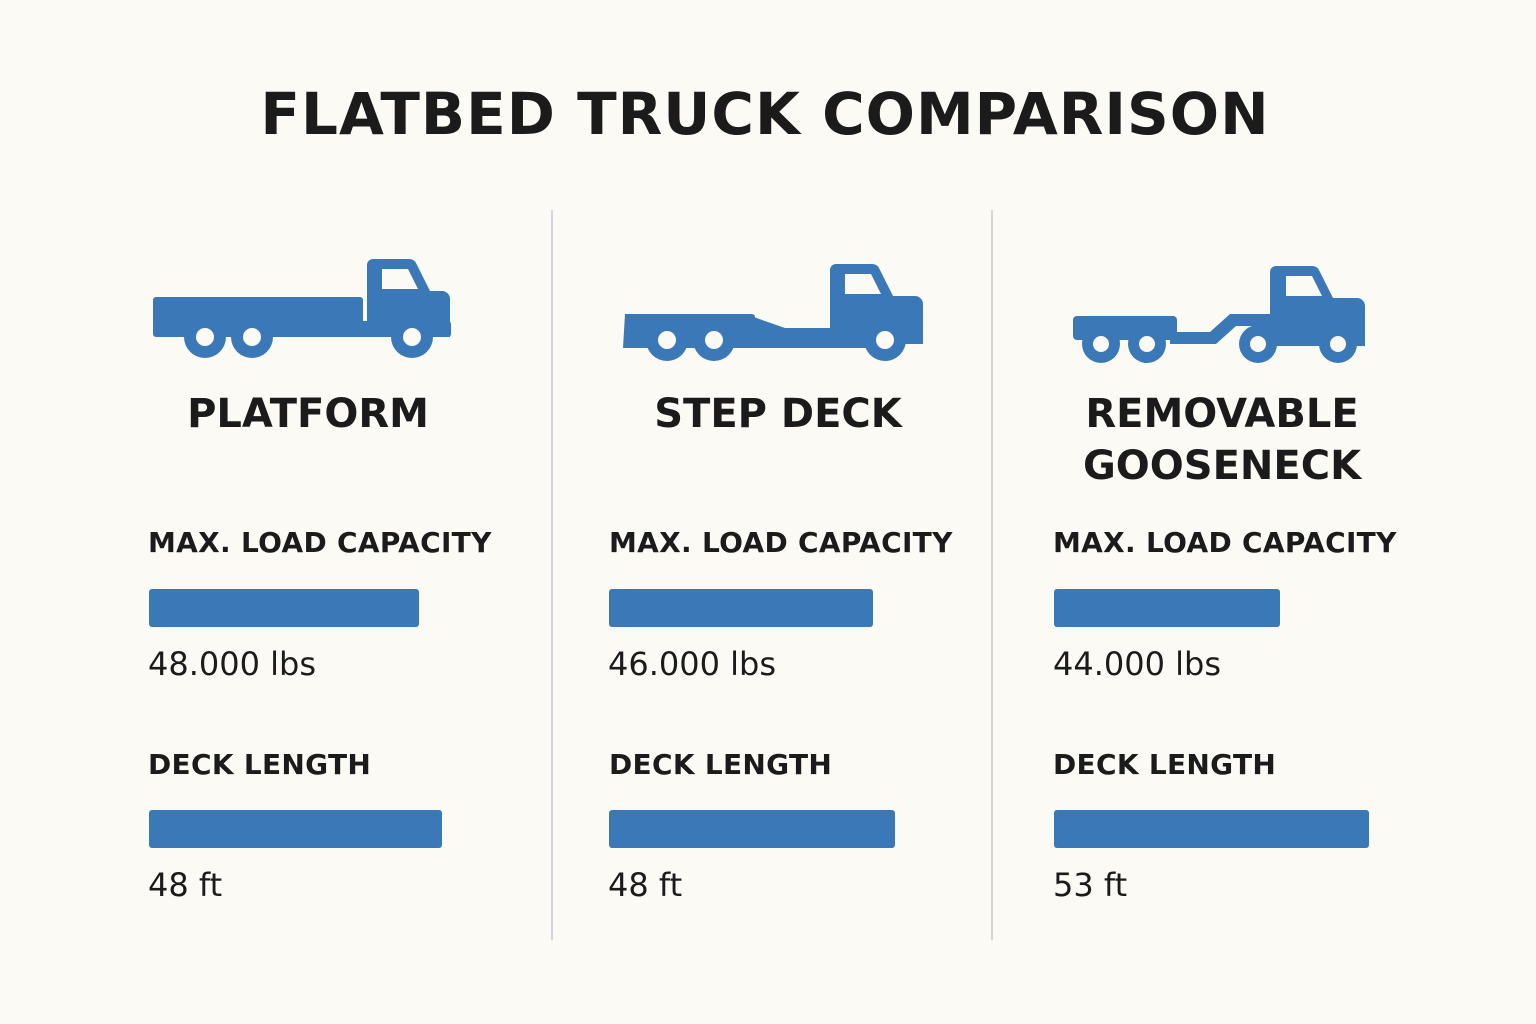 Image resolution: width=1536 pixels, height=1024 pixels. Describe the element at coordinates (692, 664) in the screenshot. I see `load-capacity-value: 46.000 lbs` at that location.